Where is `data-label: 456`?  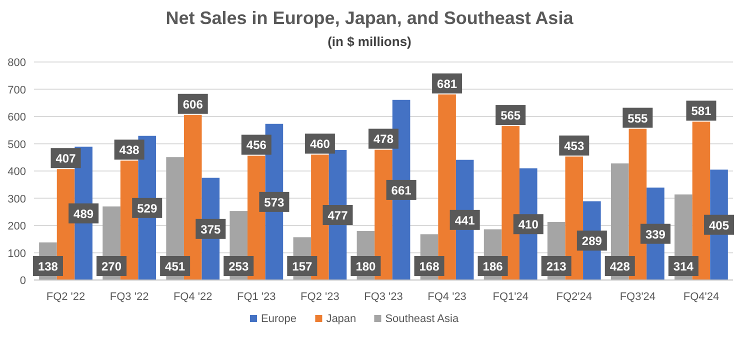 data-label: 456 is located at coordinates (256, 145).